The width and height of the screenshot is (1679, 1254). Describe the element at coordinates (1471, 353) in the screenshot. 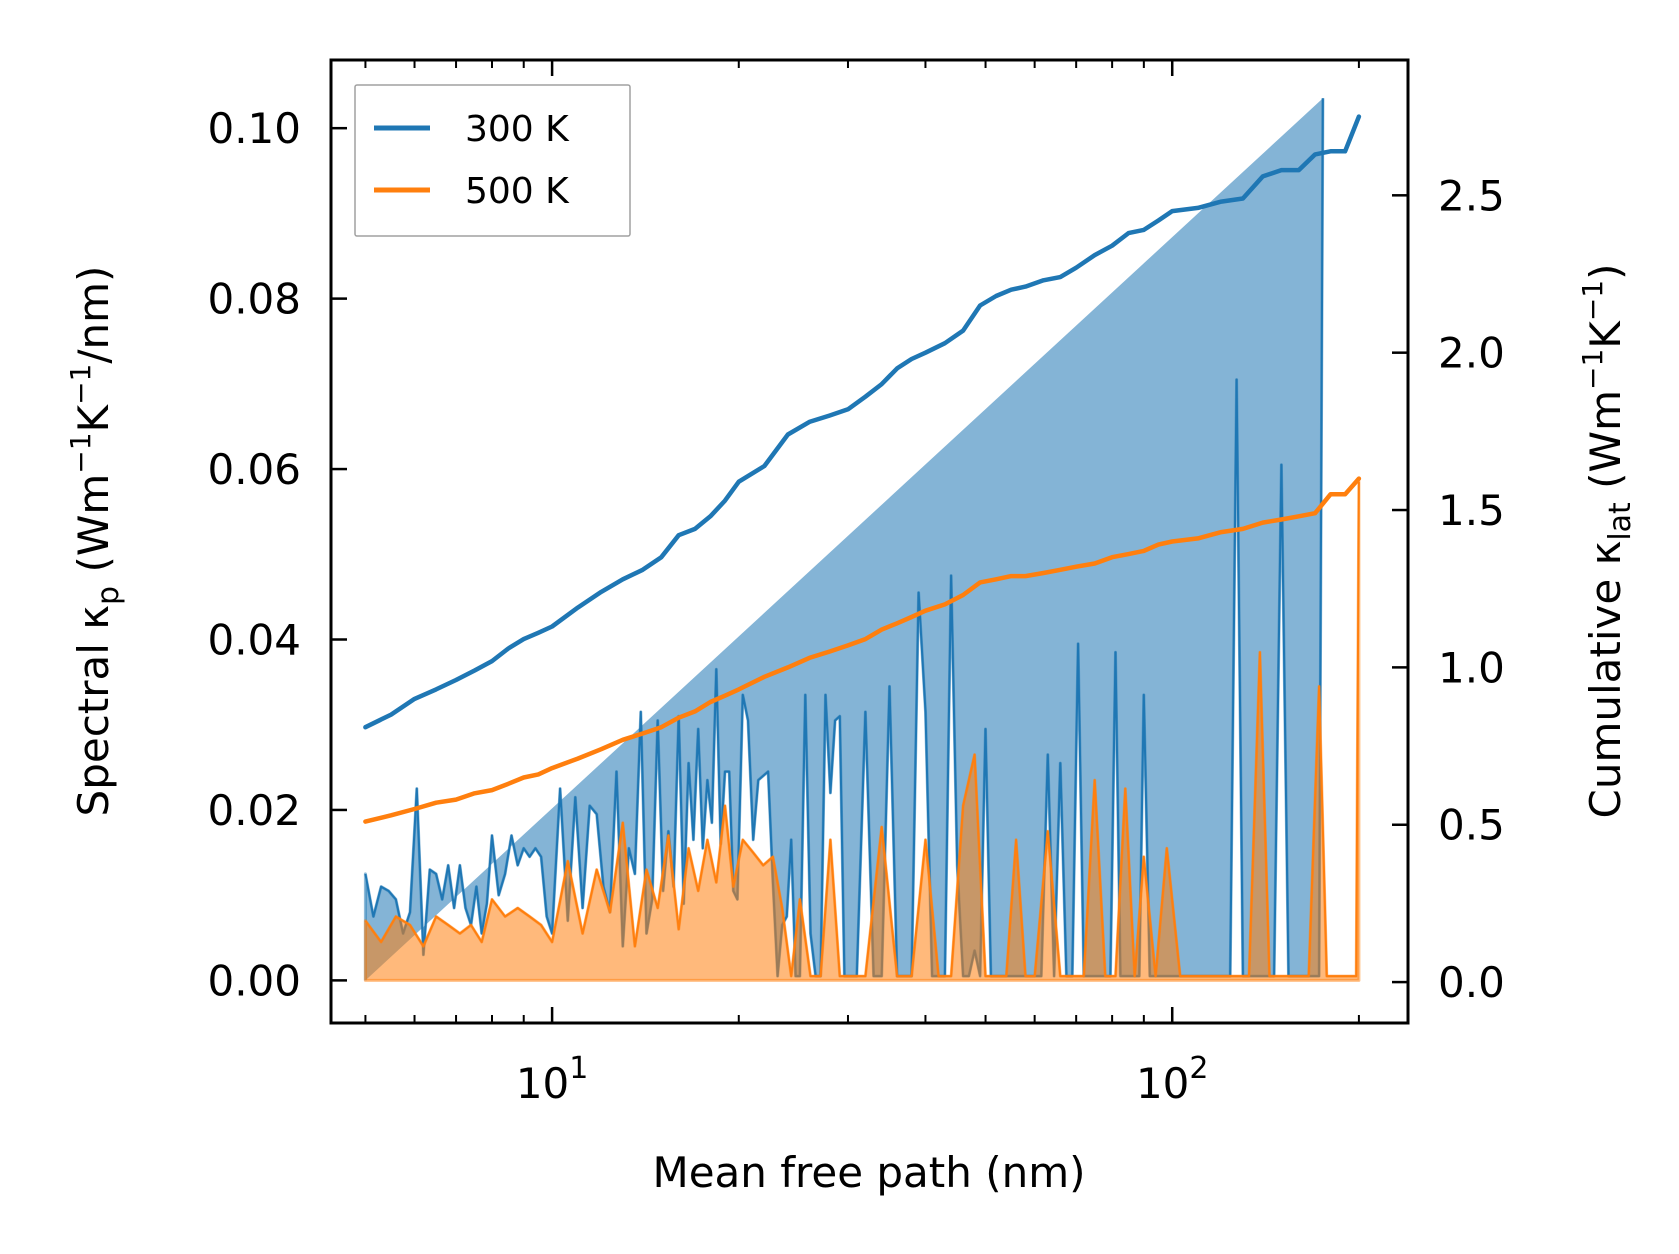

I see `right-y-tick-label: 2.0` at that location.